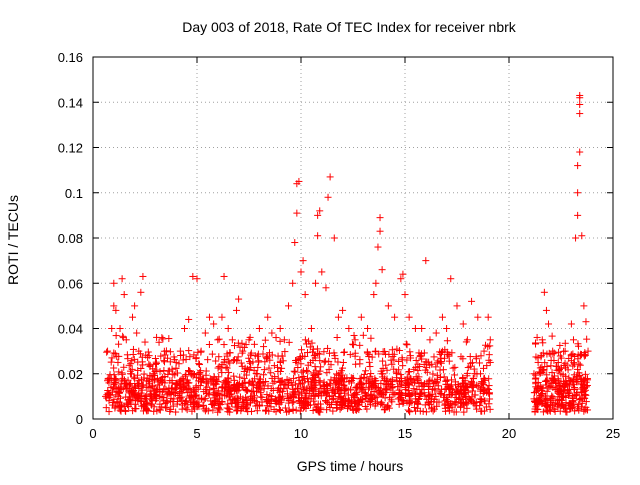  I want to click on y-tick-label: 0.1, so click(74, 193).